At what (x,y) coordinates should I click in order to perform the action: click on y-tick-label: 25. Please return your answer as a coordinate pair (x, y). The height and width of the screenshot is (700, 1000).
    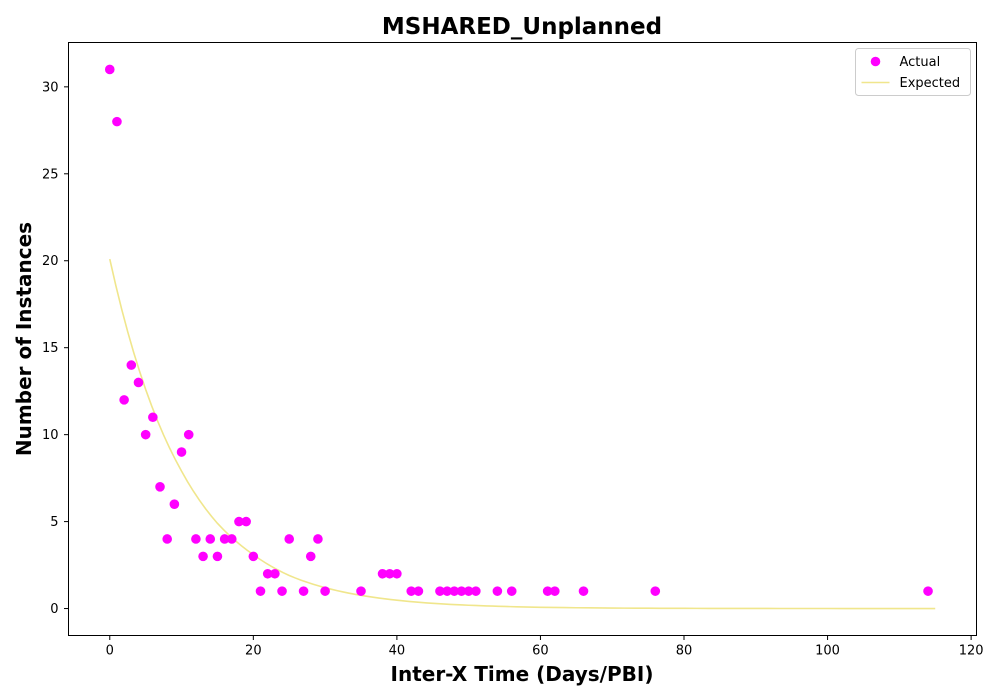
    Looking at the image, I should click on (50, 174).